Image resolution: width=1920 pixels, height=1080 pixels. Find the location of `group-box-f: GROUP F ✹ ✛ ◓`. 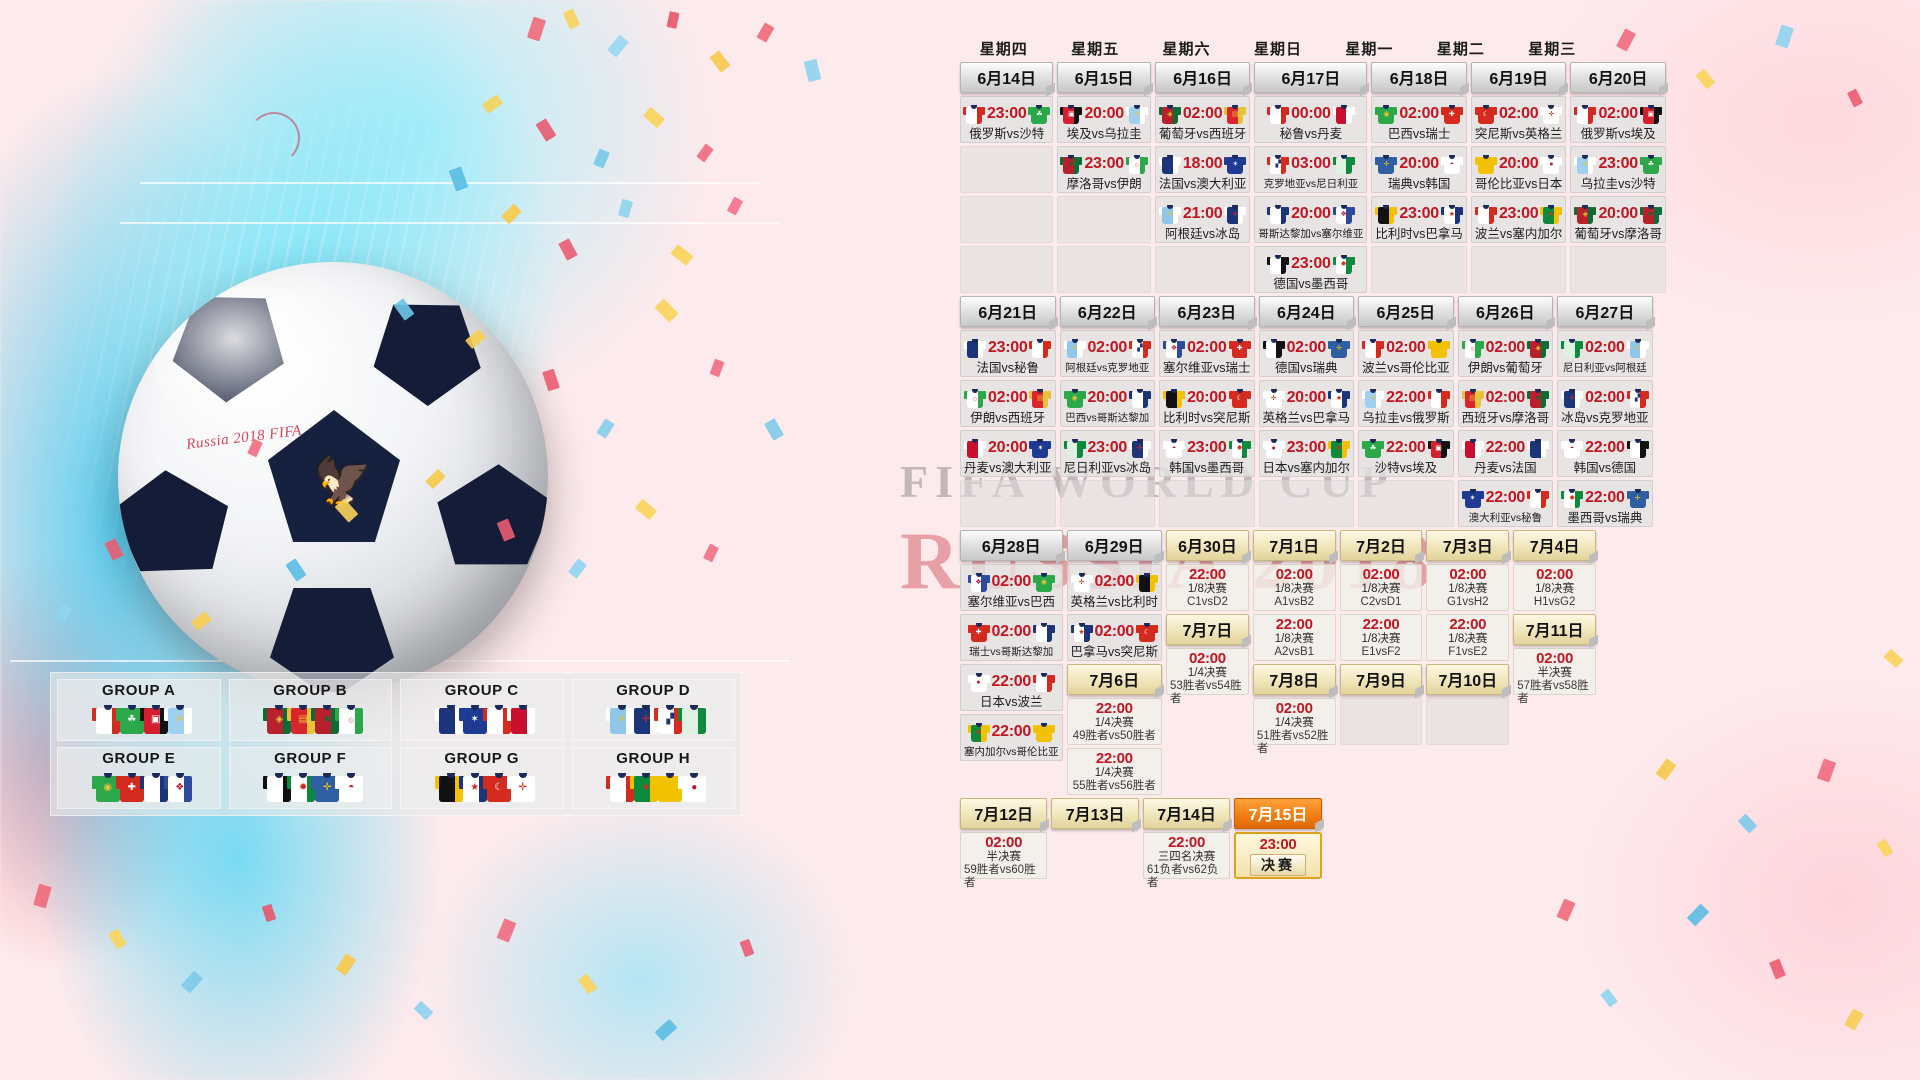

group-box-f: GROUP F ✹ ✛ ◓ is located at coordinates (310, 778).